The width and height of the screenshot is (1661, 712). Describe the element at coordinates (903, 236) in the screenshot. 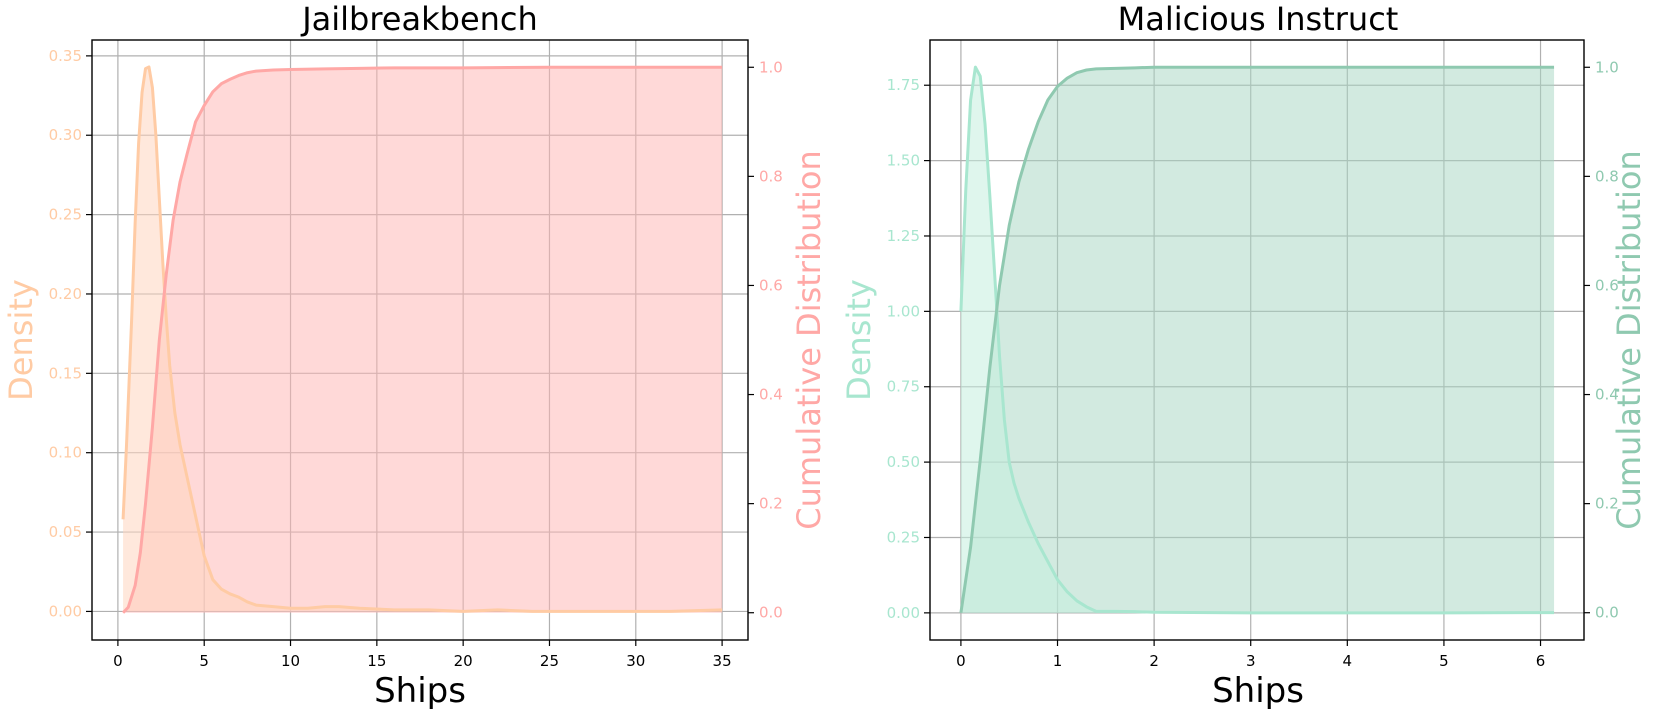

I see `y-tick-label-left: 1.25` at that location.